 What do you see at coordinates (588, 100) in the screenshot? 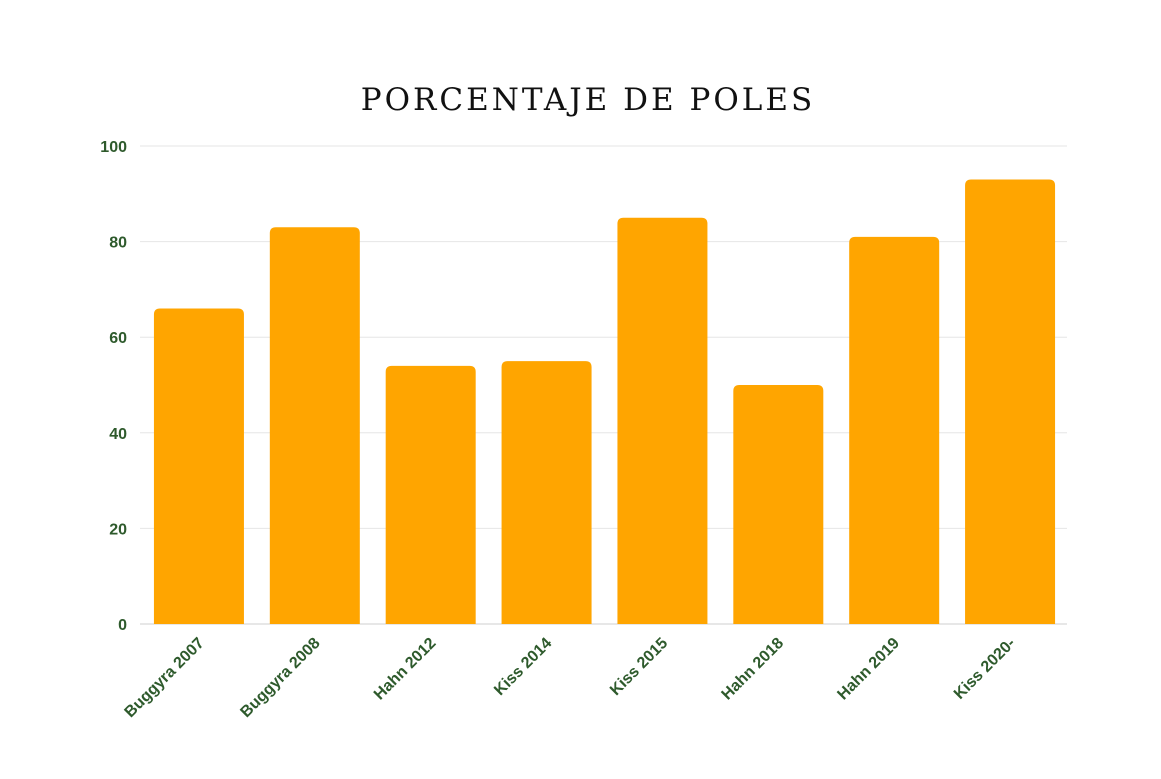
I see `chart-title: PORCENTAJE DE POLES` at bounding box center [588, 100].